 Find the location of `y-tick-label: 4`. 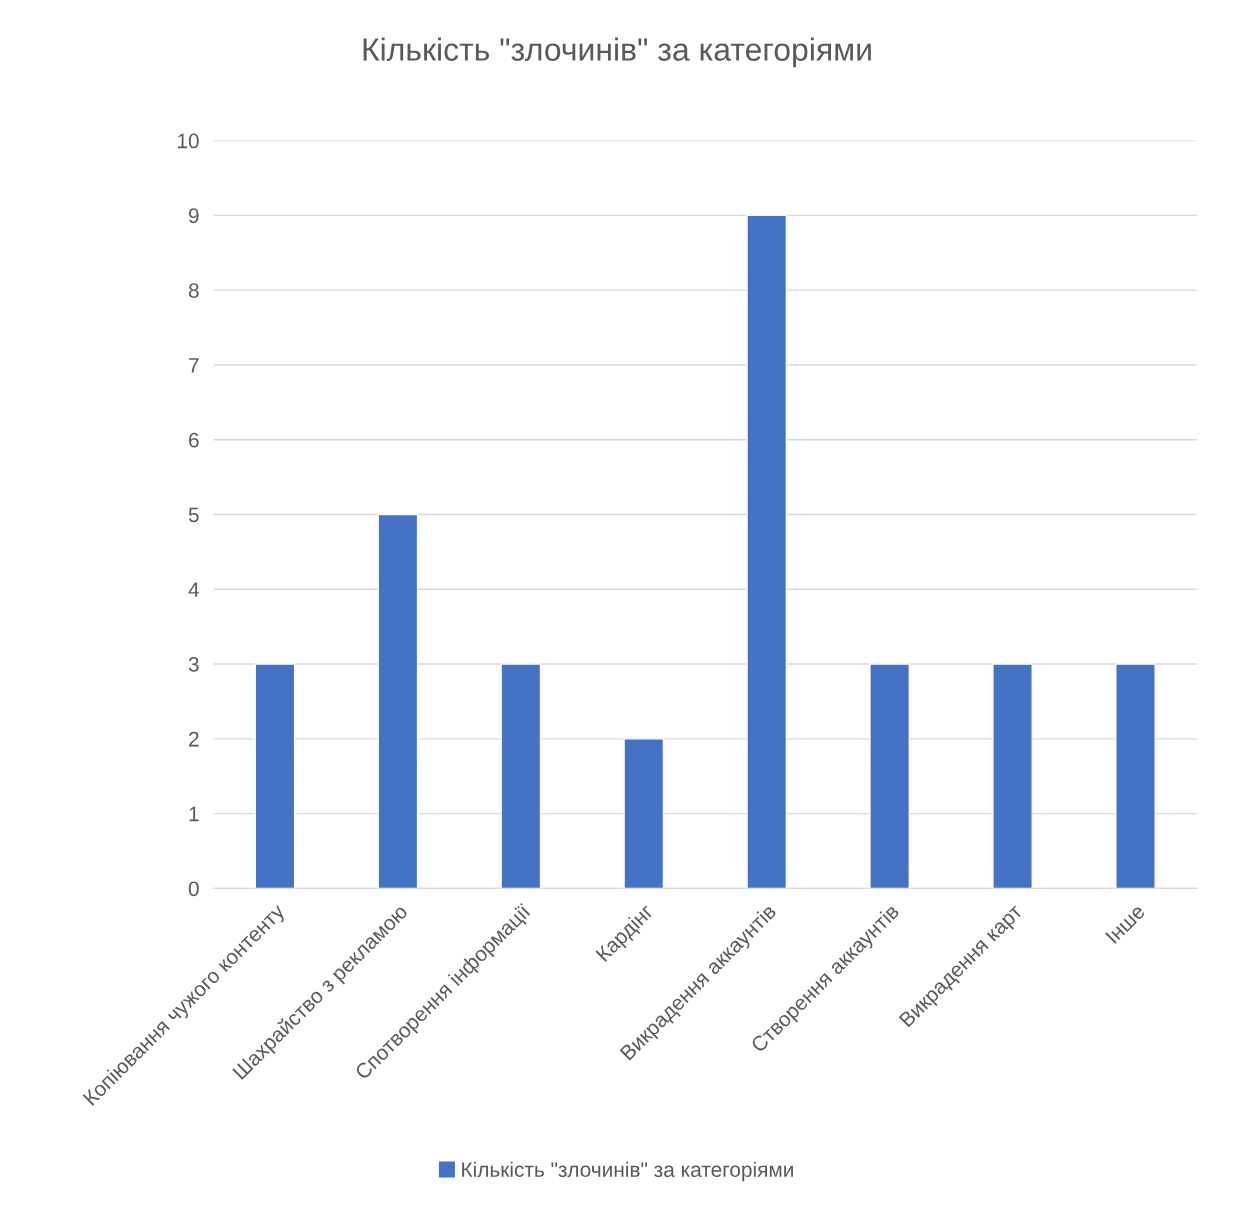

y-tick-label: 4 is located at coordinates (193, 589).